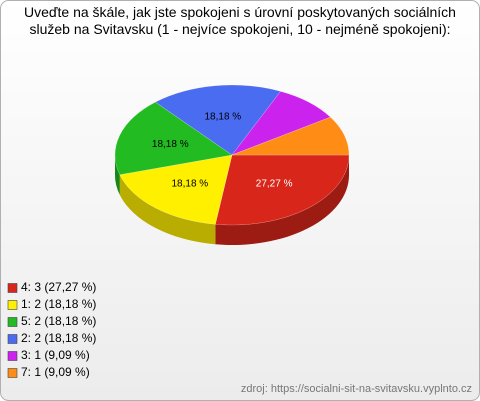  Describe the element at coordinates (58, 338) in the screenshot. I see `legend-label: 2: 2 (18,18 %)` at that location.